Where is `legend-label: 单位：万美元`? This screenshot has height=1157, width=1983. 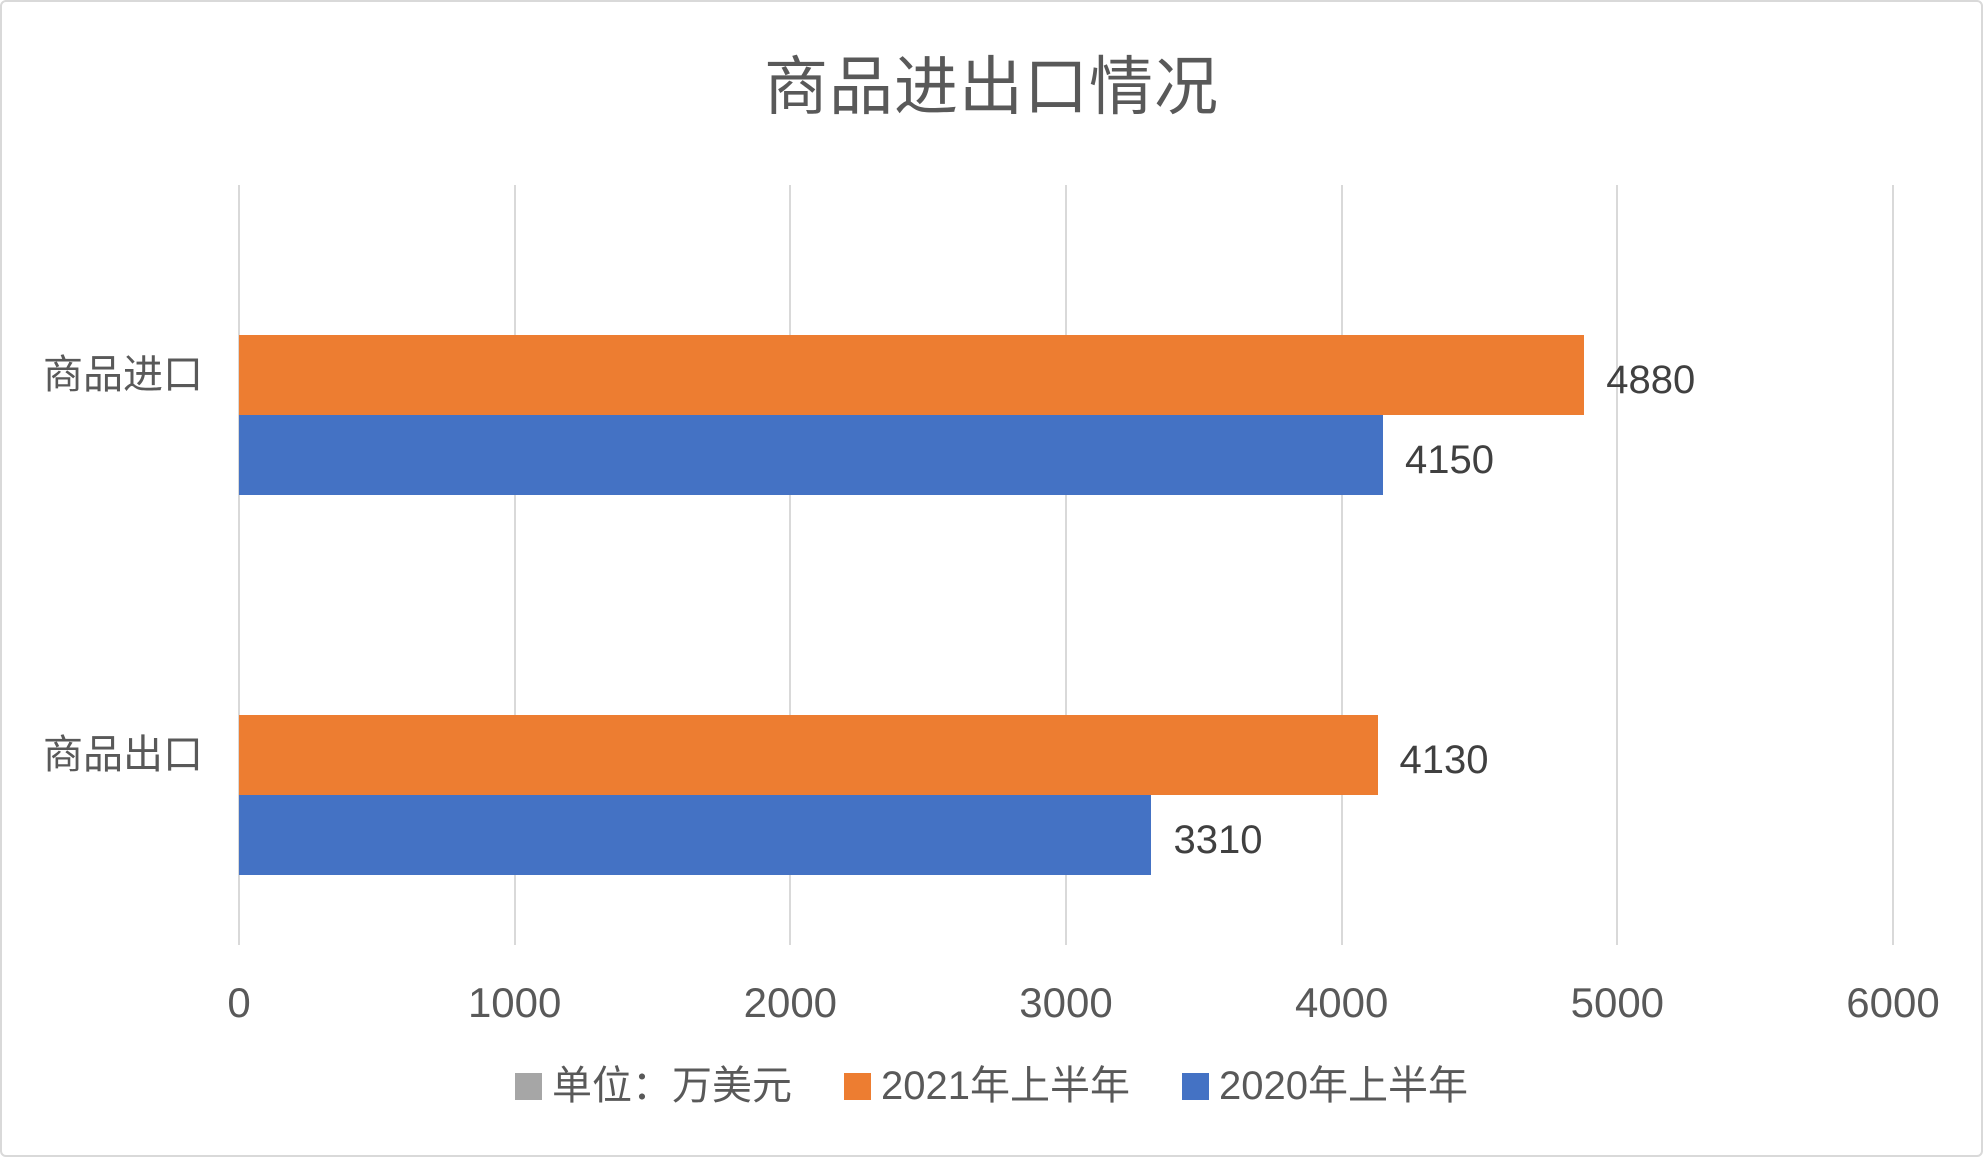
legend-label: 单位：万美元 is located at coordinates (672, 1086).